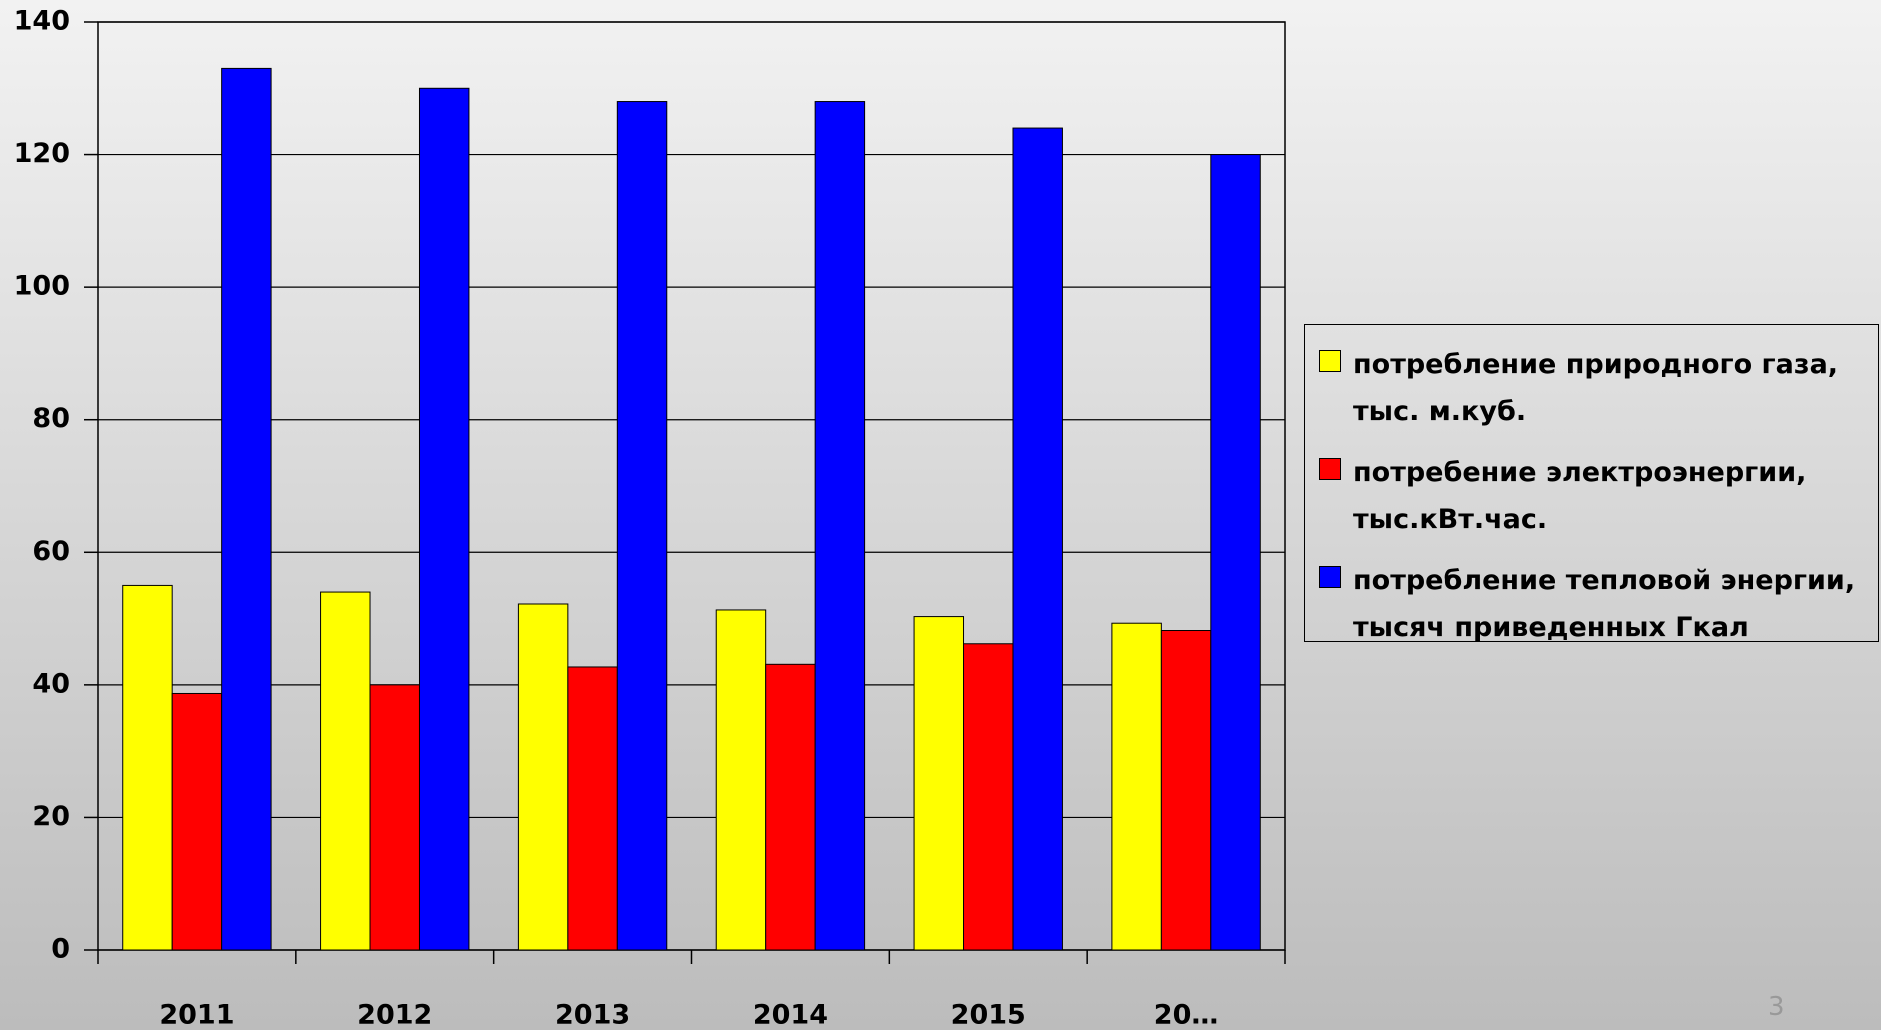 Image resolution: width=1881 pixels, height=1030 pixels. I want to click on x-tick-label: 2014, so click(790, 1015).